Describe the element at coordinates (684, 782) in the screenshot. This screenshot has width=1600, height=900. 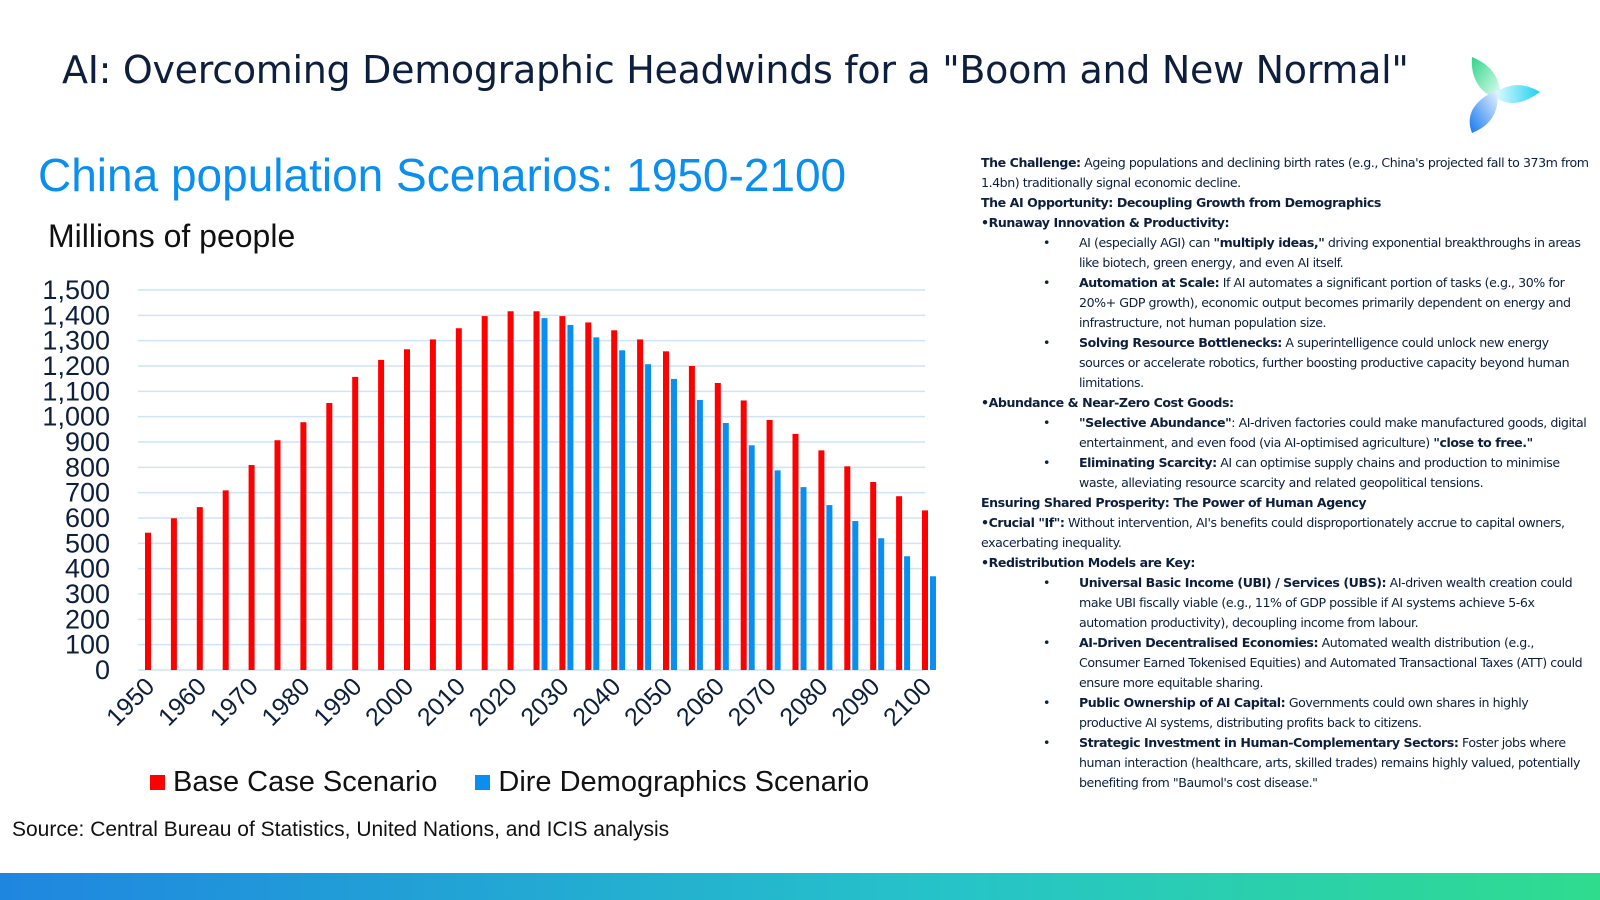
I see `legend-label-dire: Dire Demographics Scenario` at that location.